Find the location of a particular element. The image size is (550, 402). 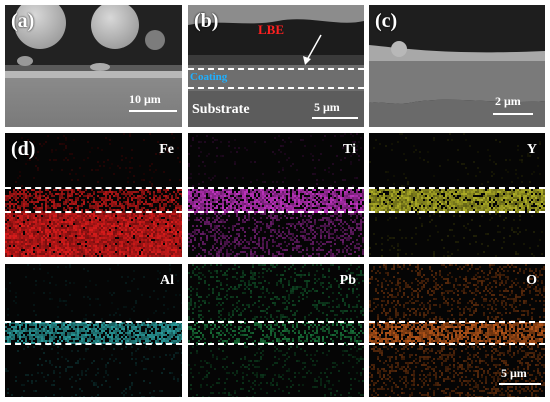

scale-bar-label-d: 5 μm is located at coordinates (514, 373).